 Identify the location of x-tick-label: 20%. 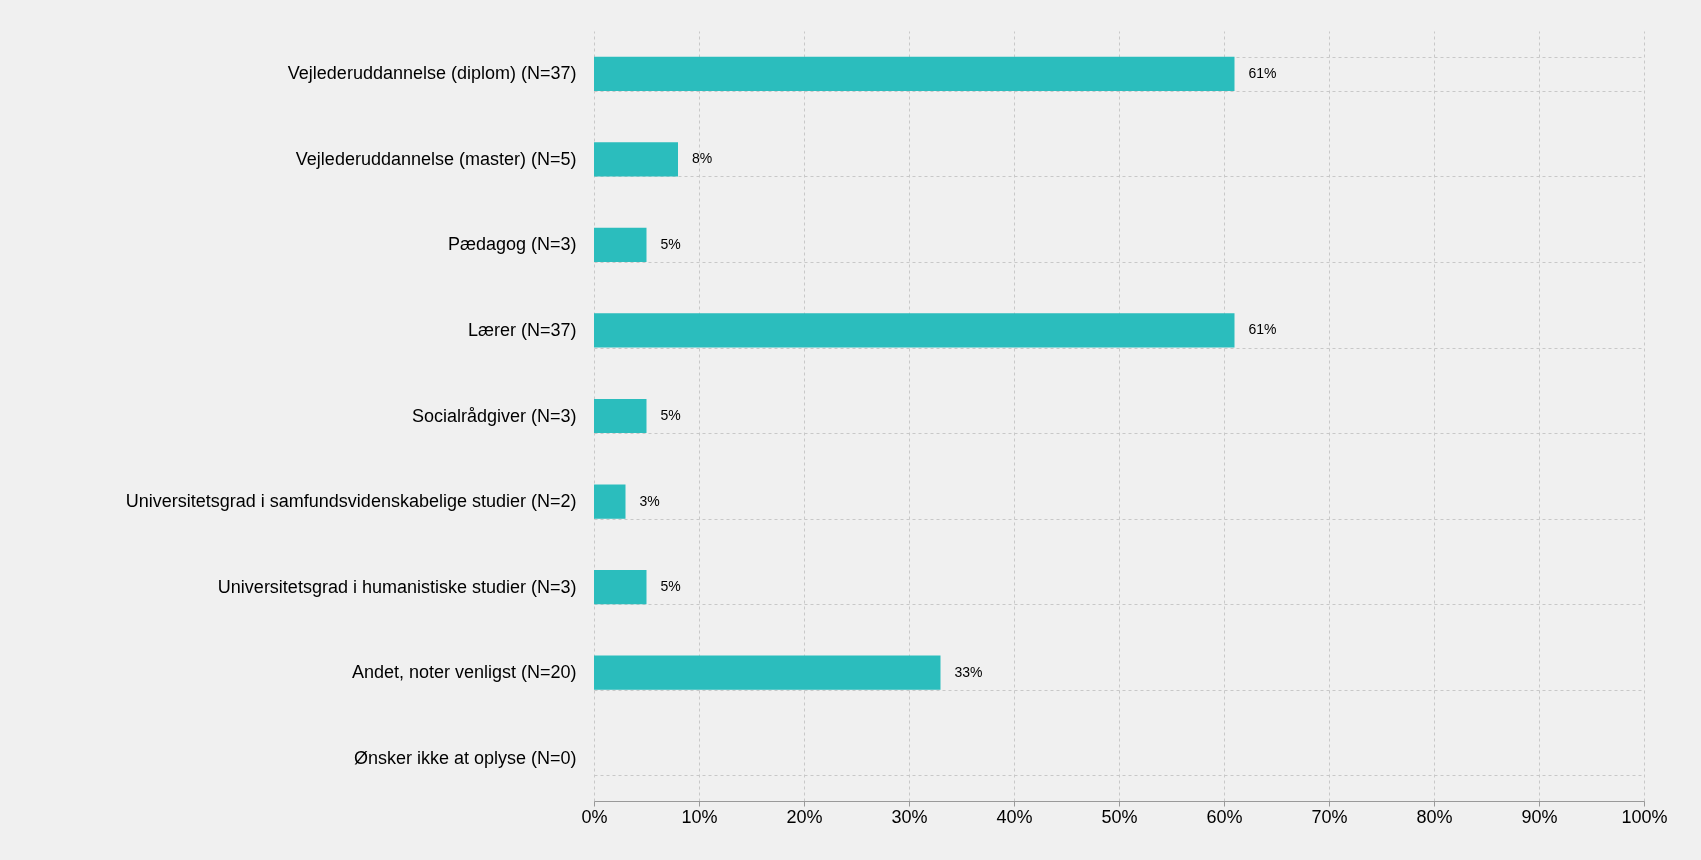
(804, 816).